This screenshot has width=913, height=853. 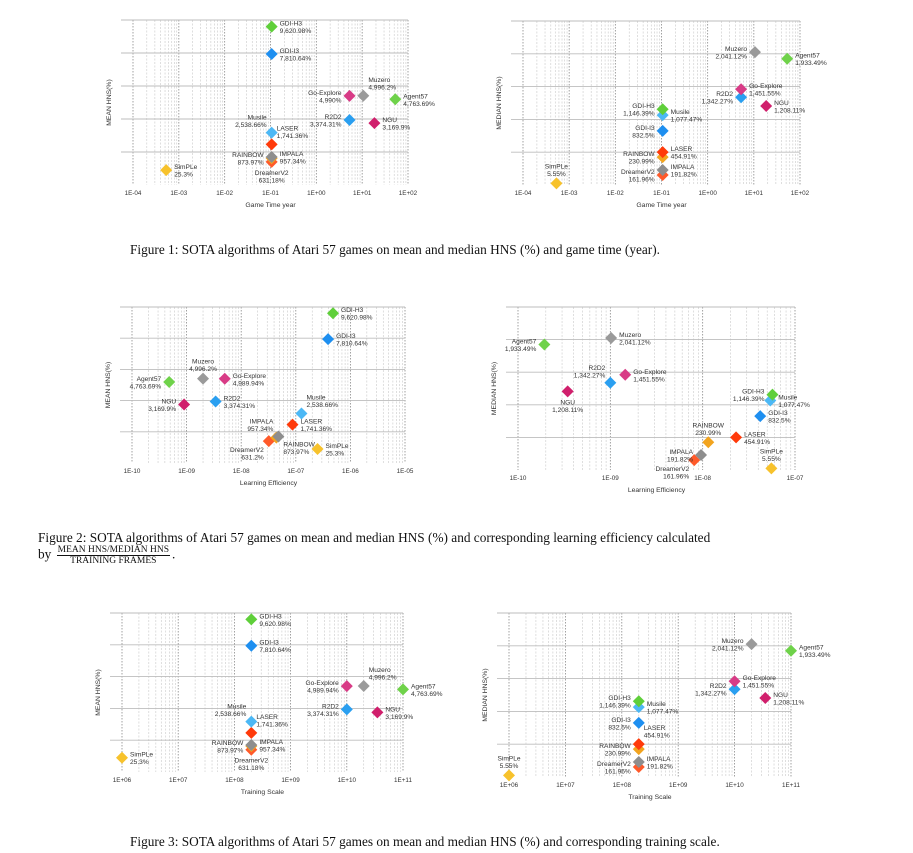 I want to click on point-value-label: 1,146.39%, so click(x=749, y=399).